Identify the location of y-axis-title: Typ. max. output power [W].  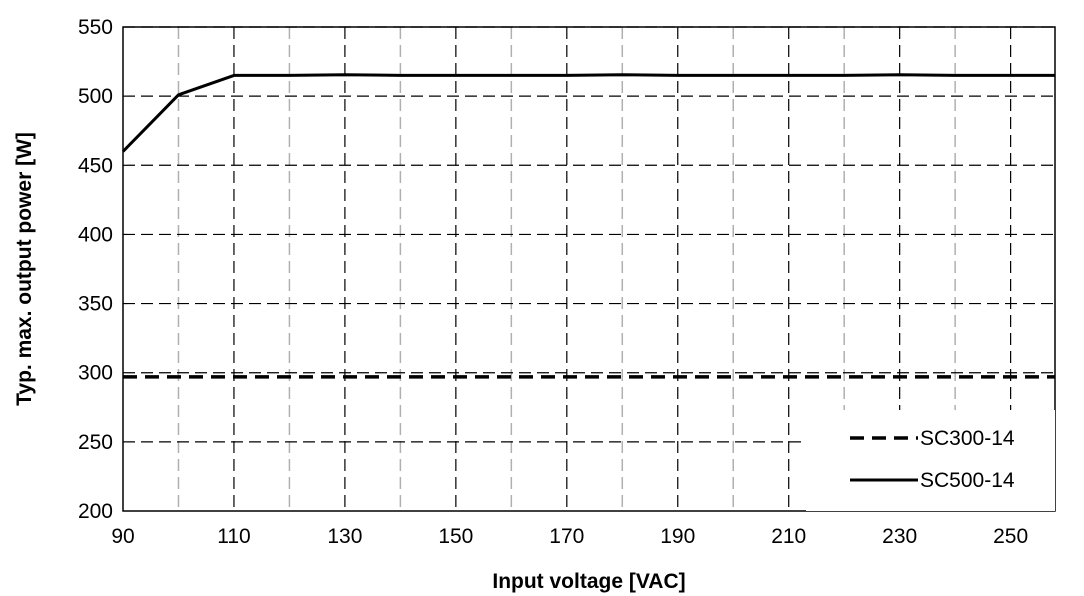
(24, 269).